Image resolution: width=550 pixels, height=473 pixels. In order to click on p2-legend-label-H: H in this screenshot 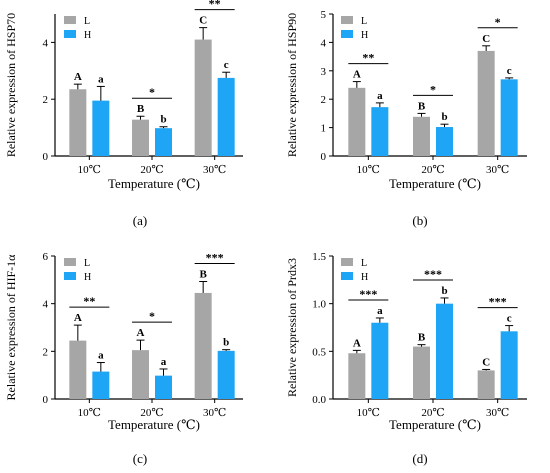, I will do `click(87, 277)`.